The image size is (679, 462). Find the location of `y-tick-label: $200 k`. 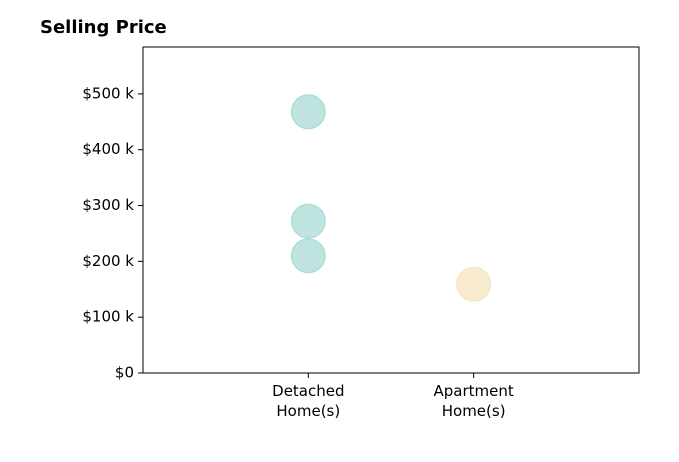

y-tick-label: $200 k is located at coordinates (108, 261).